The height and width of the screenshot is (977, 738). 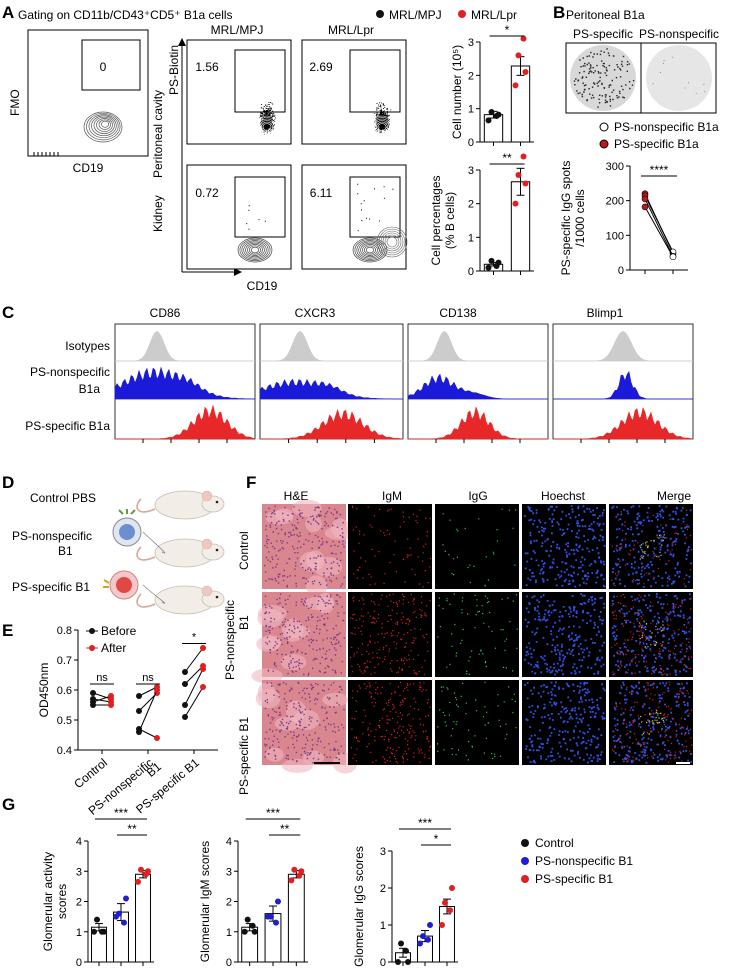 What do you see at coordinates (15, 102) in the screenshot?
I see `fmo-ylabel: FMO` at bounding box center [15, 102].